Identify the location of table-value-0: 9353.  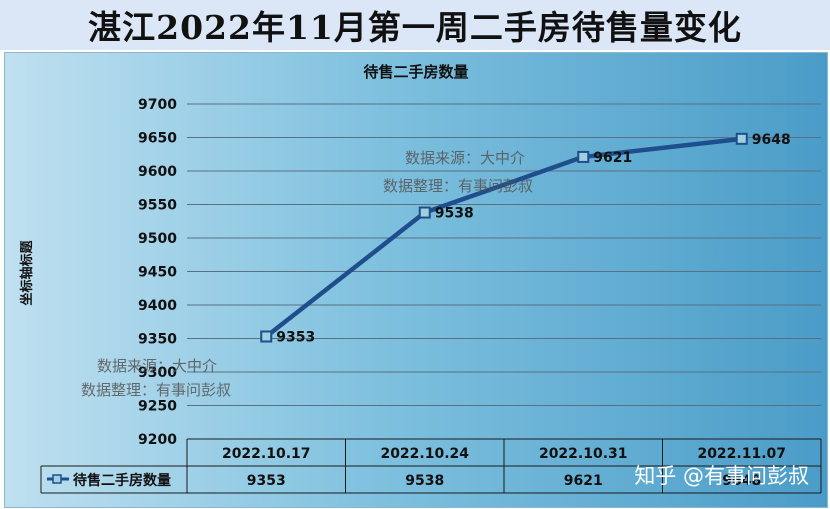
(266, 481).